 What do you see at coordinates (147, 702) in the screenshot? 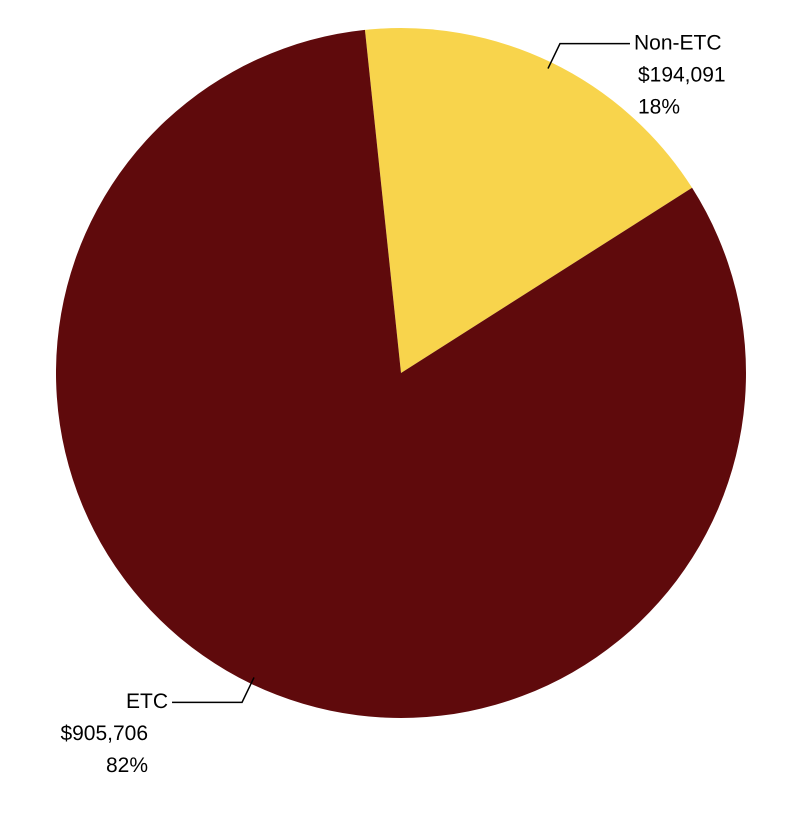
I see `slice-label: ETC` at bounding box center [147, 702].